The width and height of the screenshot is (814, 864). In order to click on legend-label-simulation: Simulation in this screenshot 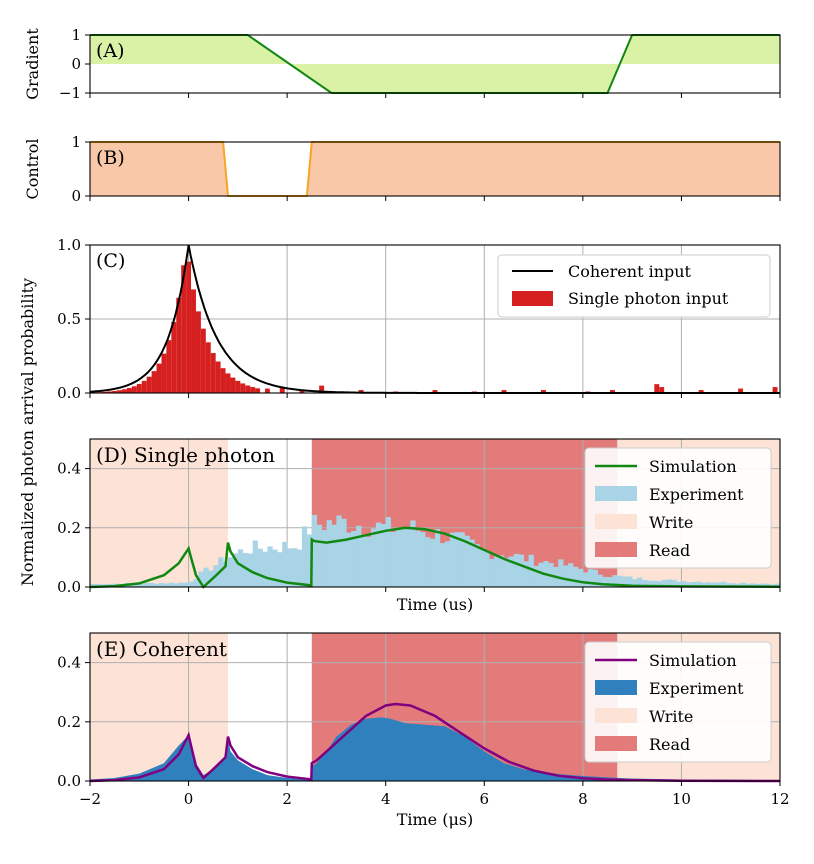, I will do `click(693, 466)`.